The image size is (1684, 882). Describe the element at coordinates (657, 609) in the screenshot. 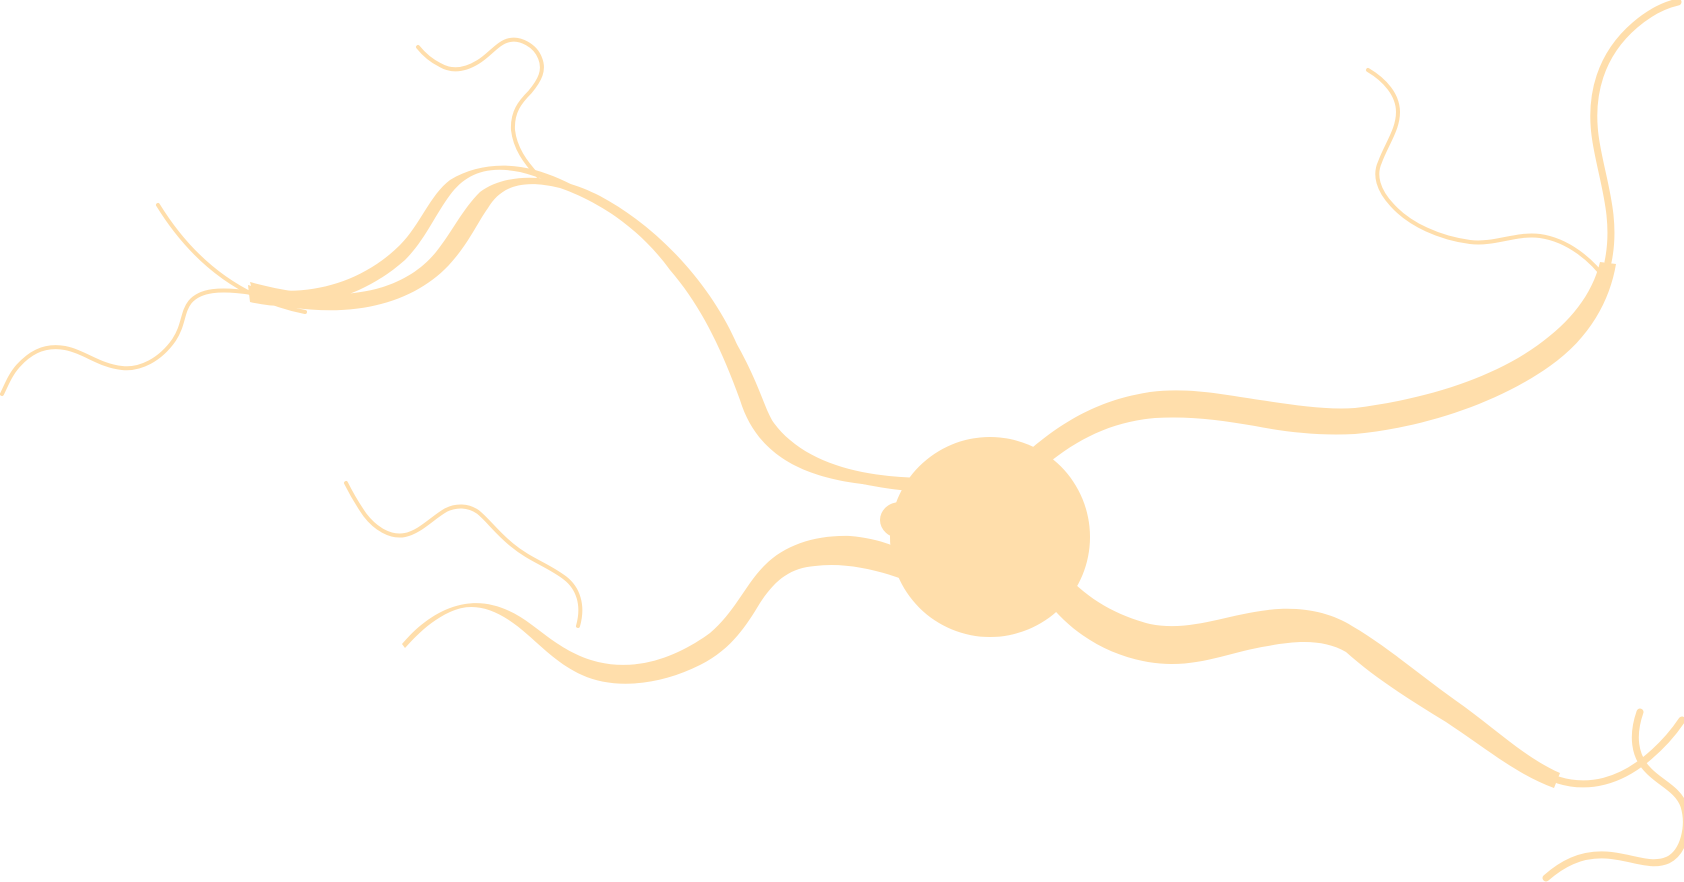

I see `lower-left-dendrite` at that location.